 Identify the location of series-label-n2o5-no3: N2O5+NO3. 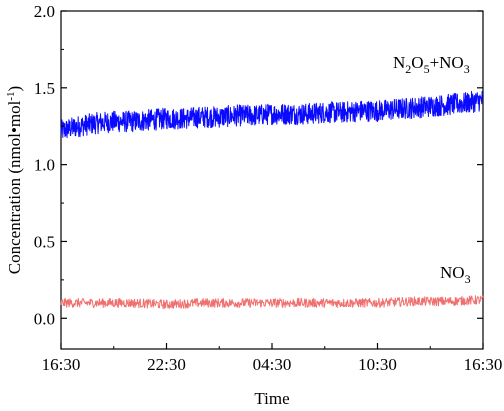
(431, 64).